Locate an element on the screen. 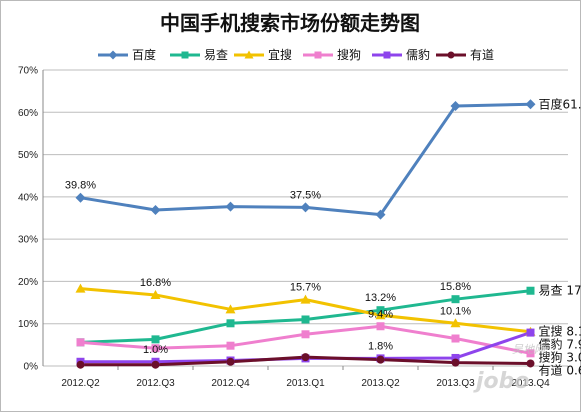 This screenshot has height=412, width=581. watermark-text: jobo is located at coordinates (501, 381).